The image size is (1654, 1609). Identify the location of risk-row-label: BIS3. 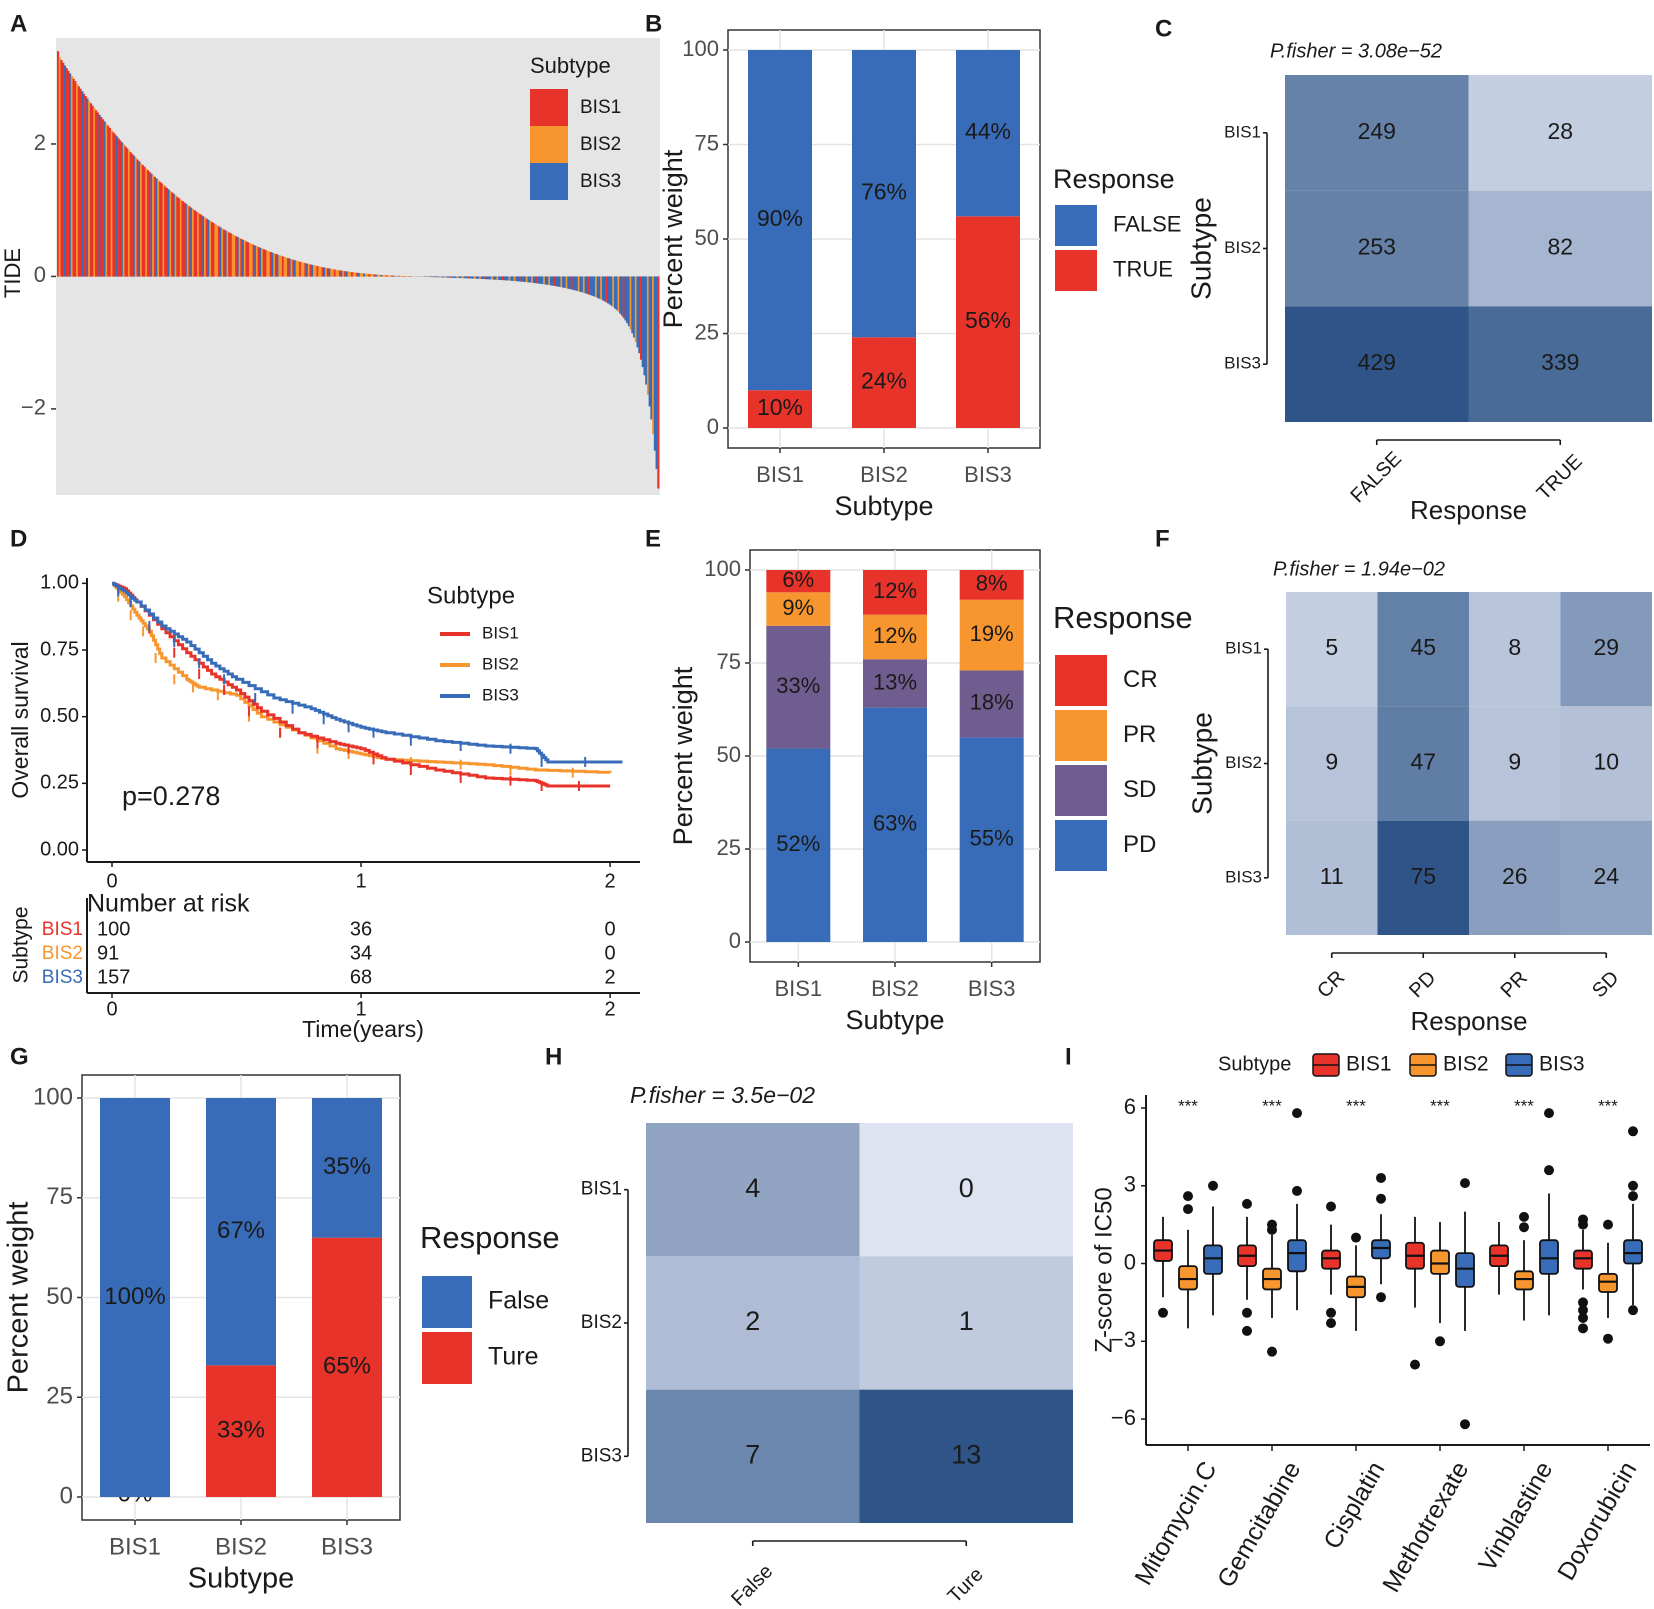
(62, 977).